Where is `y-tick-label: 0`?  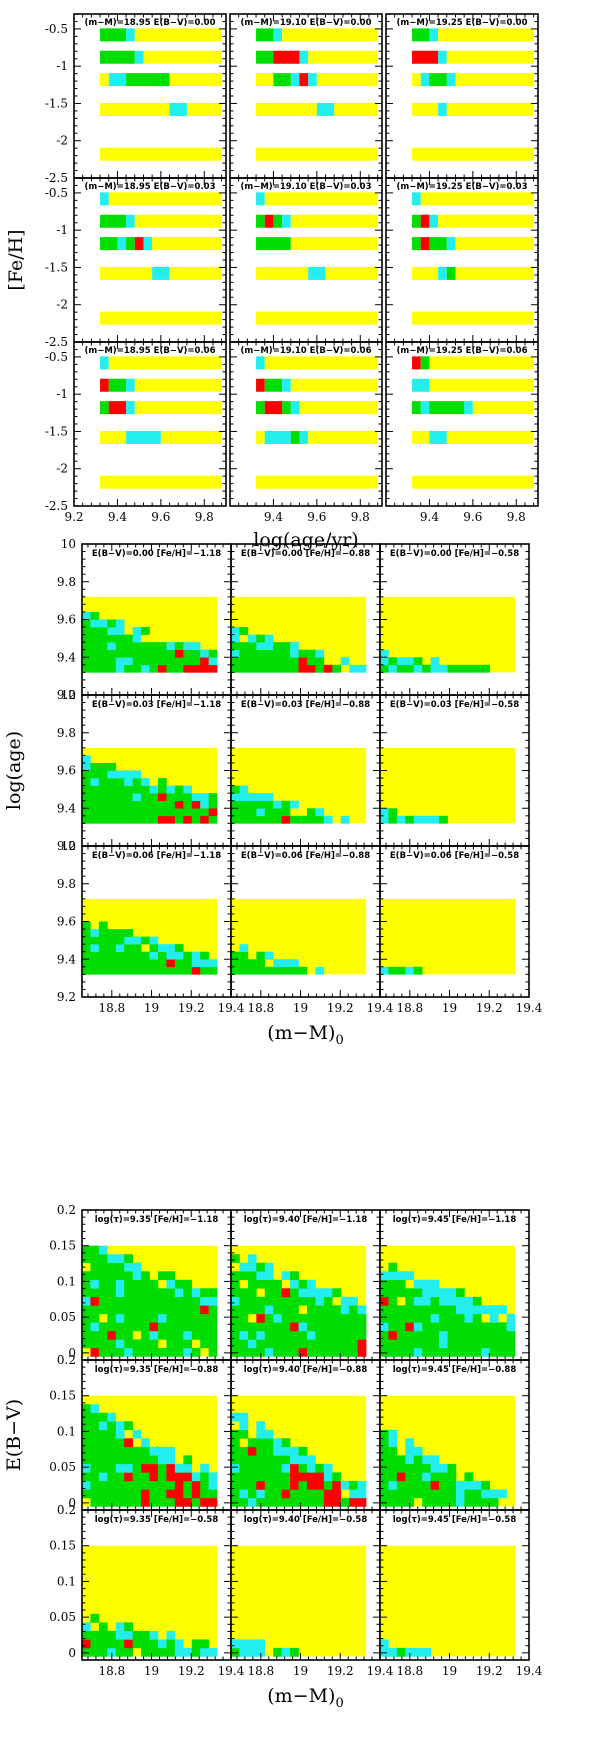 y-tick-label: 0 is located at coordinates (72, 1653).